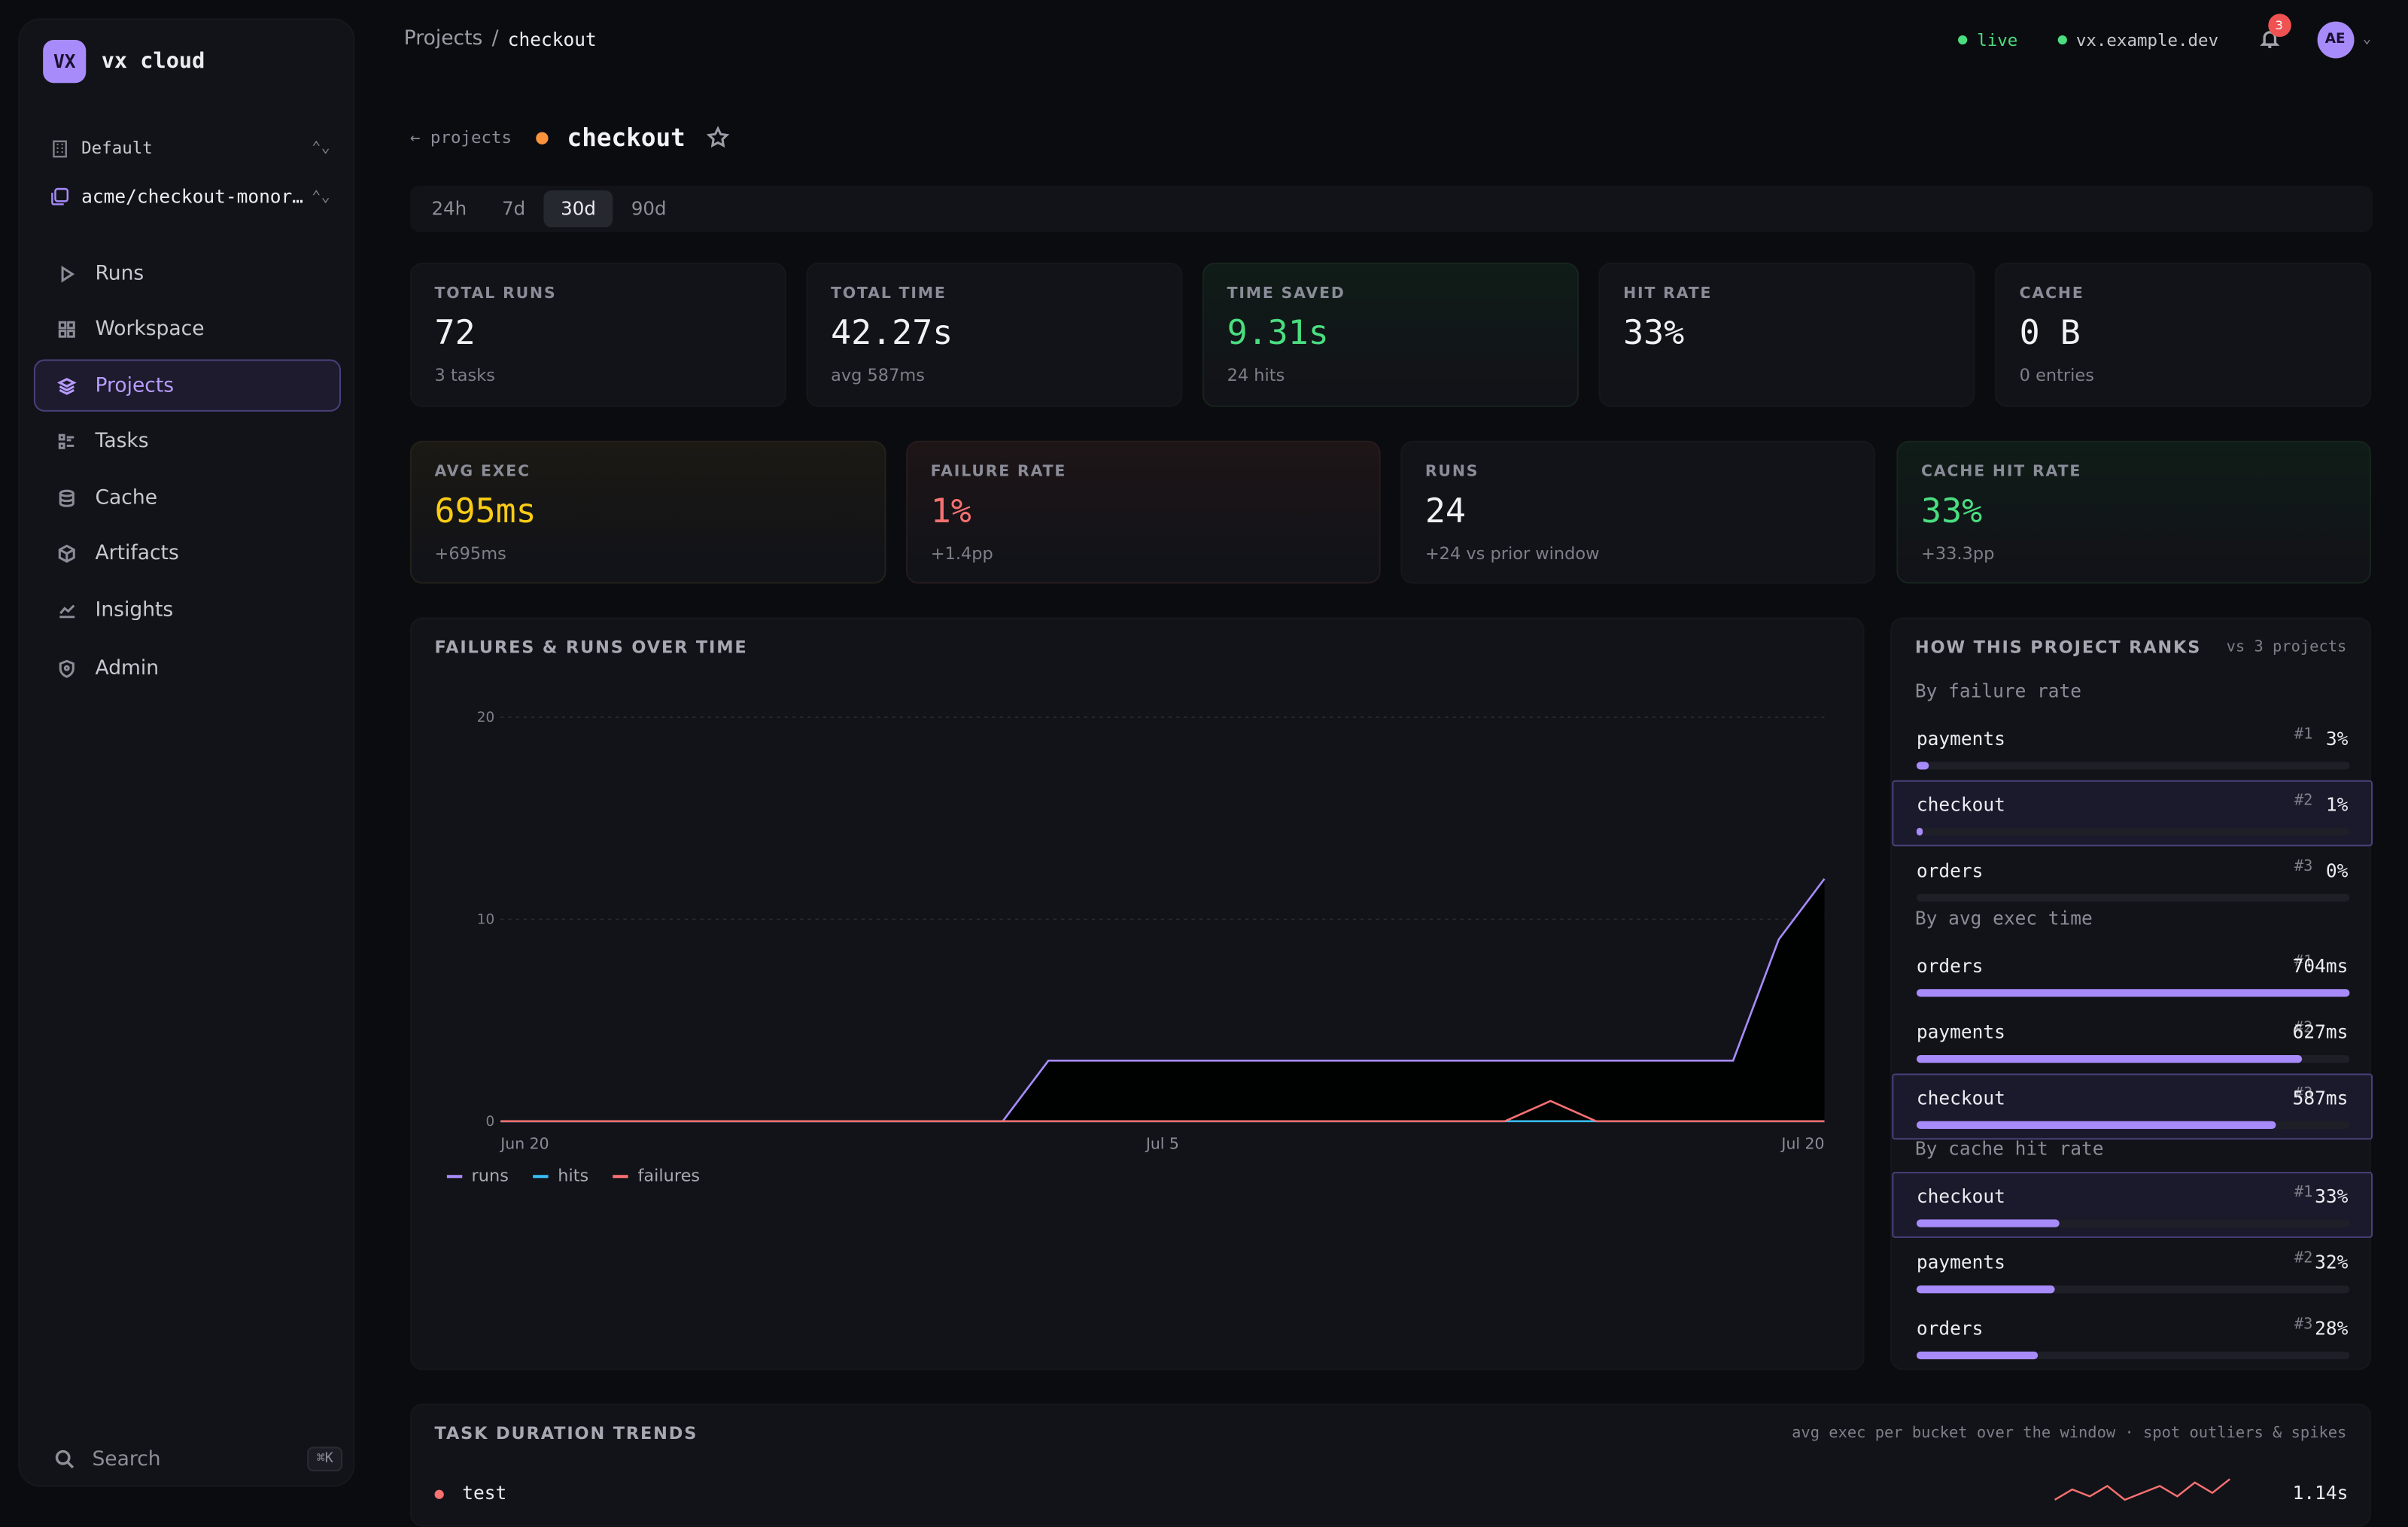 The height and width of the screenshot is (1527, 2408). I want to click on brand-name: vx cloud, so click(153, 61).